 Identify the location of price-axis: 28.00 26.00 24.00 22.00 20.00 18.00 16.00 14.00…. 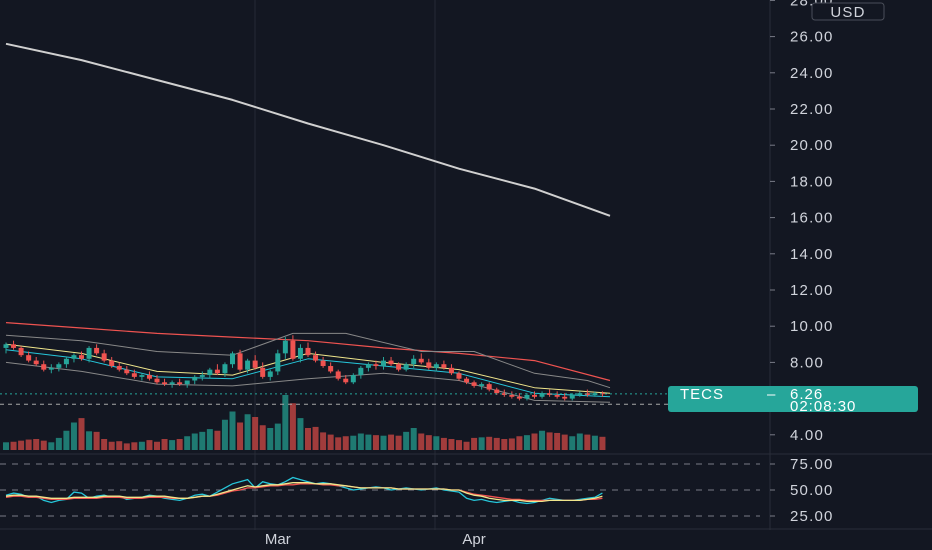
(802, 222).